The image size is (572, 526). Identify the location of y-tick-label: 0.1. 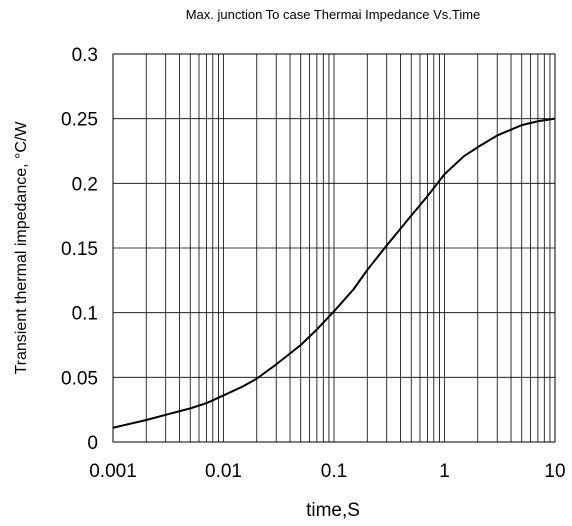
(85, 314).